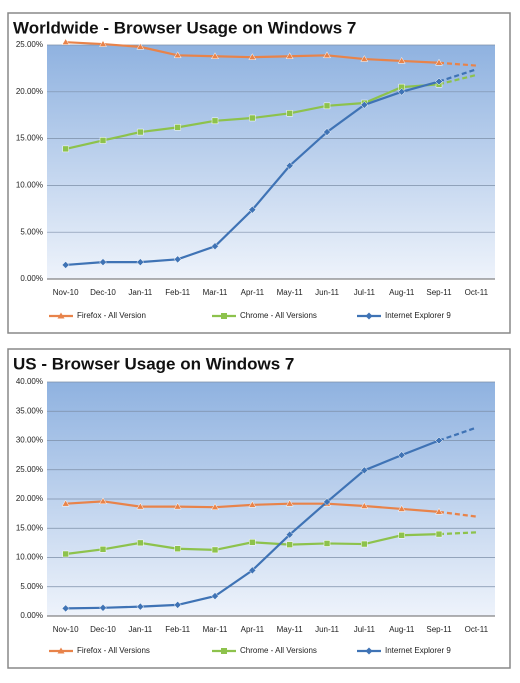 This screenshot has width=520, height=683. Describe the element at coordinates (153, 363) in the screenshot. I see `chart-title: US - Browser Usage on Windows 7` at that location.